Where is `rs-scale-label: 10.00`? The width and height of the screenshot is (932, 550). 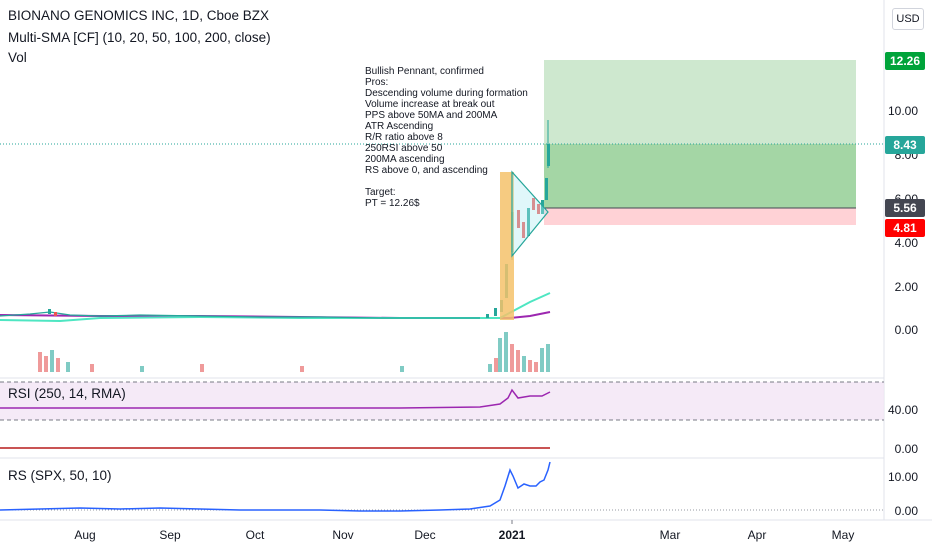
rs-scale-label: 10.00 is located at coordinates (902, 477).